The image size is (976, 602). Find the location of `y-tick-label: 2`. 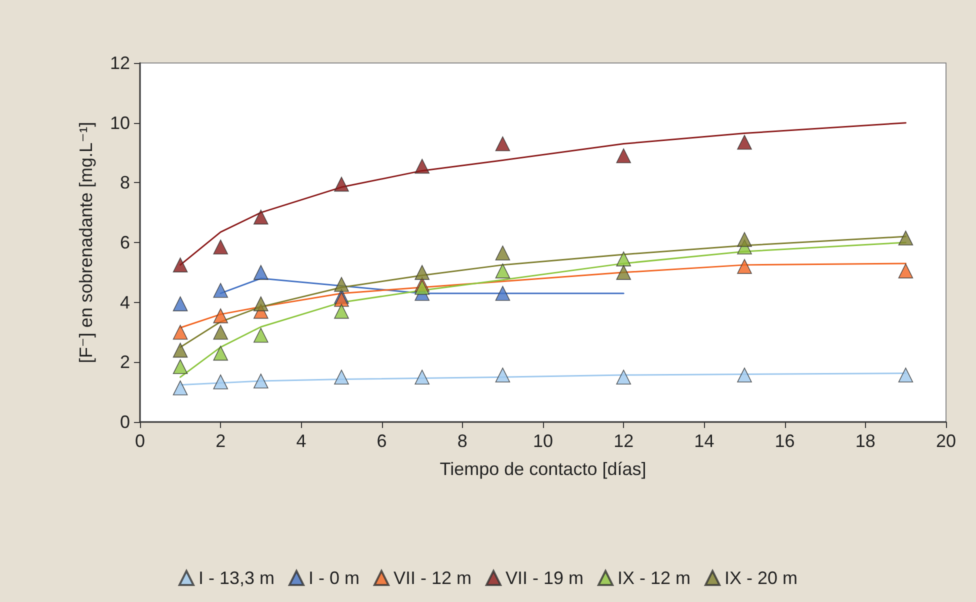

y-tick-label: 2 is located at coordinates (125, 362).